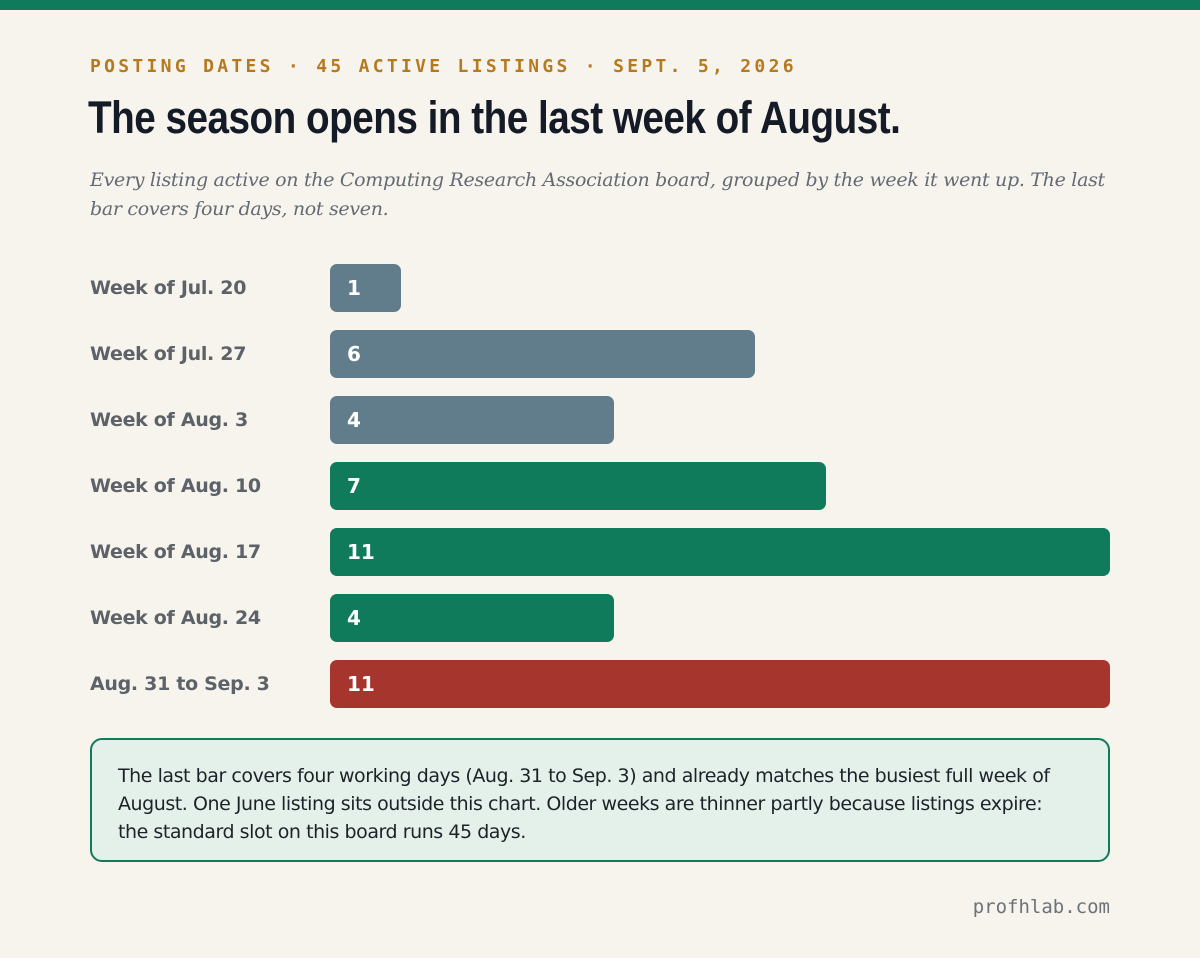 Image resolution: width=1200 pixels, height=958 pixels. What do you see at coordinates (600, 288) in the screenshot?
I see `chart-row: Week of Jul. 20 1` at bounding box center [600, 288].